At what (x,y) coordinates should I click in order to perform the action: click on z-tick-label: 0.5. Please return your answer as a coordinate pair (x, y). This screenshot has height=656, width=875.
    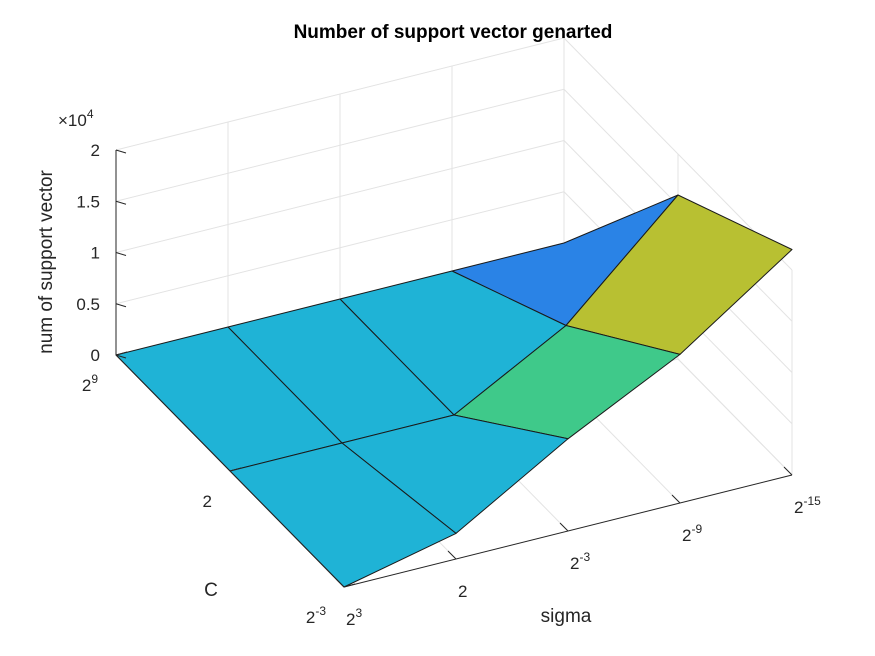
    Looking at the image, I should click on (88, 304).